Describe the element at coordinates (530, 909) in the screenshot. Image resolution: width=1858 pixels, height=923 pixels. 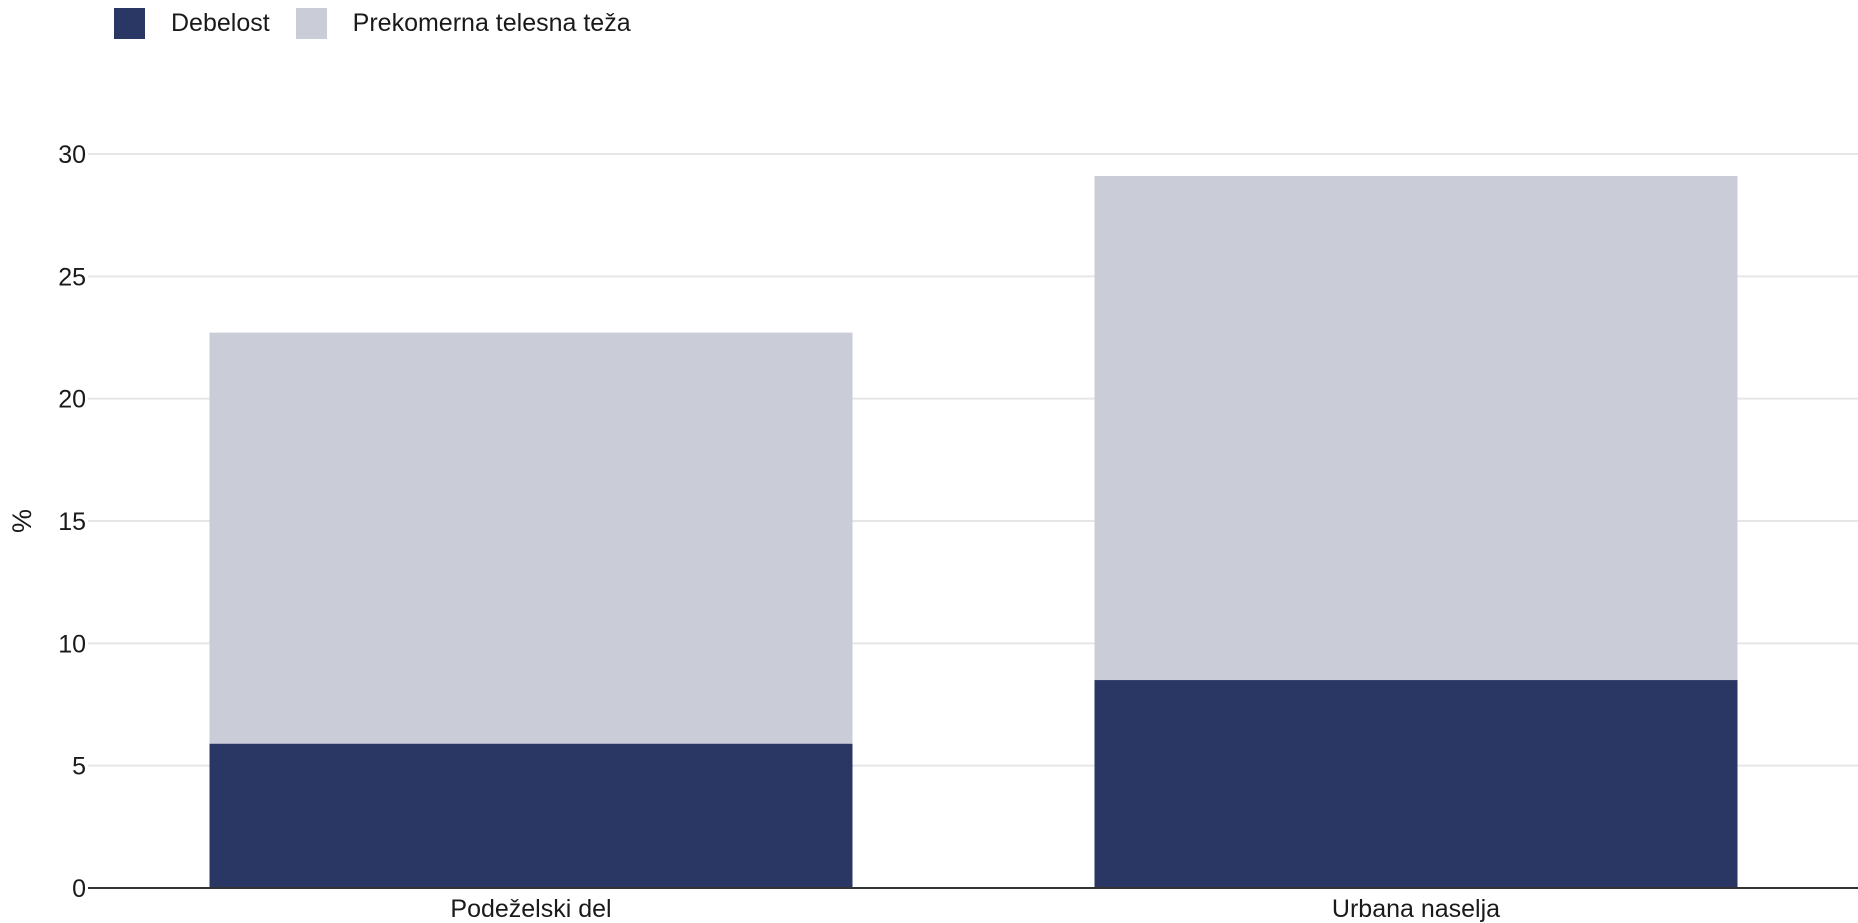
I see `x-tick-label-podezelski-del: Podeželski del` at that location.